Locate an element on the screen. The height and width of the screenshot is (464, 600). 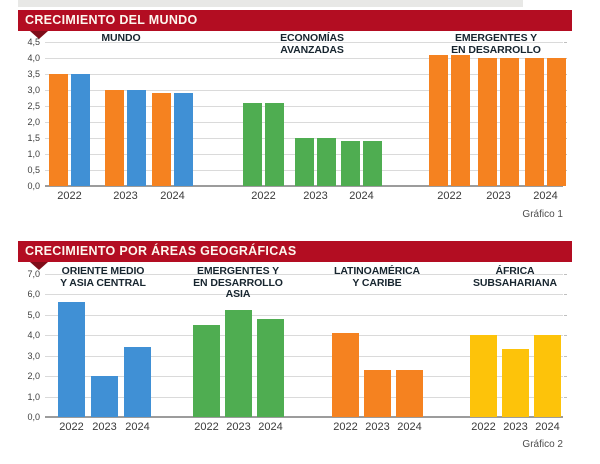
bar-oriente-medio-2024 is located at coordinates (137, 382).